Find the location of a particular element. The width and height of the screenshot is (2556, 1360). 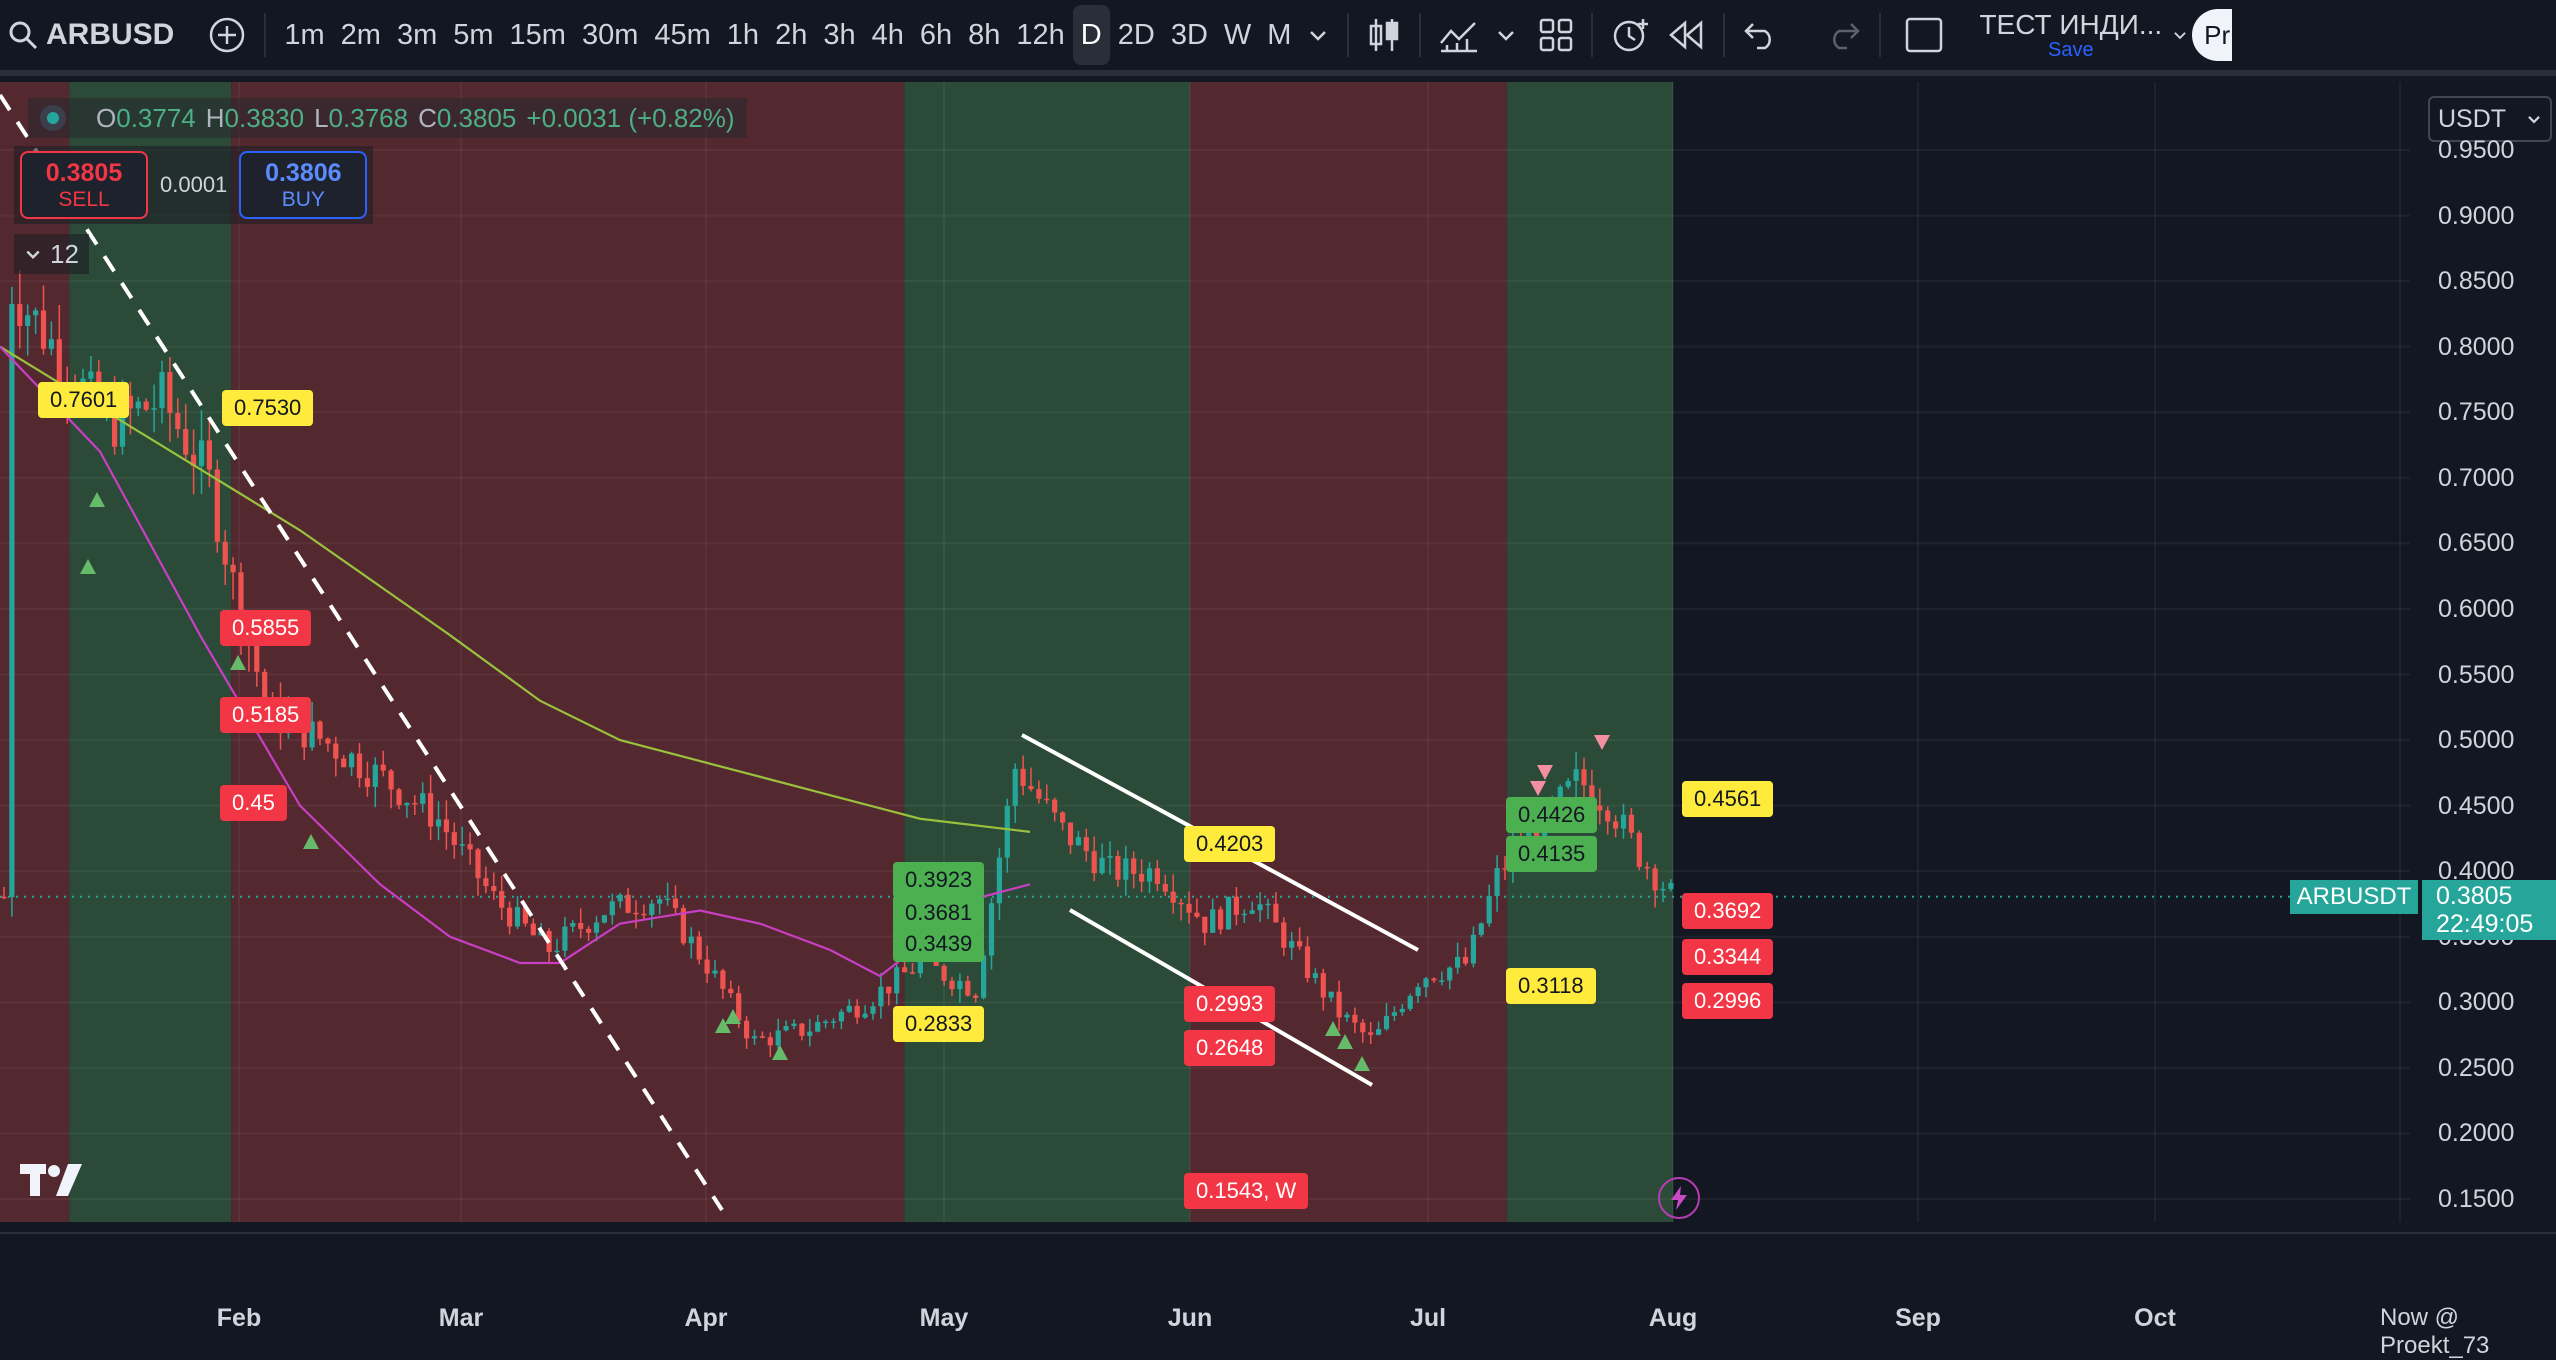

price-tick-label: 0.9500 is located at coordinates (2476, 150).